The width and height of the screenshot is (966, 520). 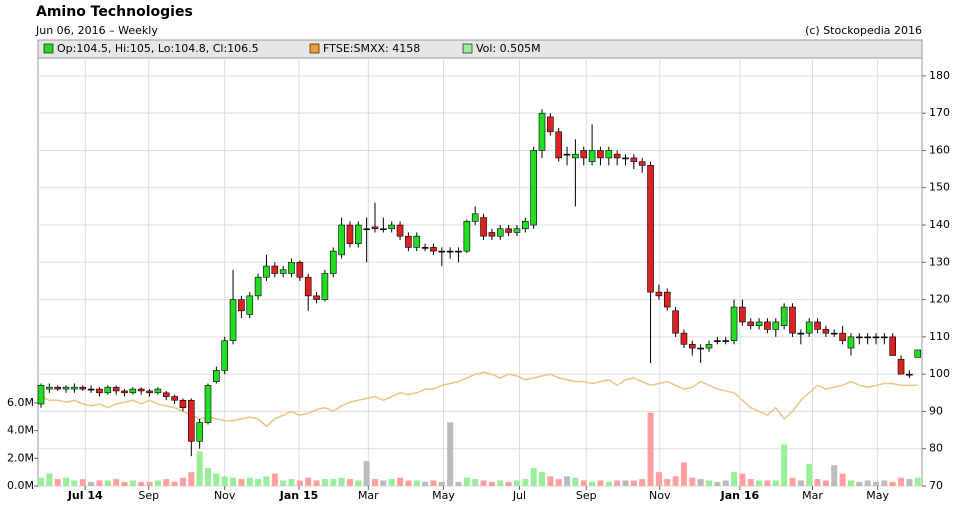 I want to click on y-tick-label: 120, so click(x=939, y=299).